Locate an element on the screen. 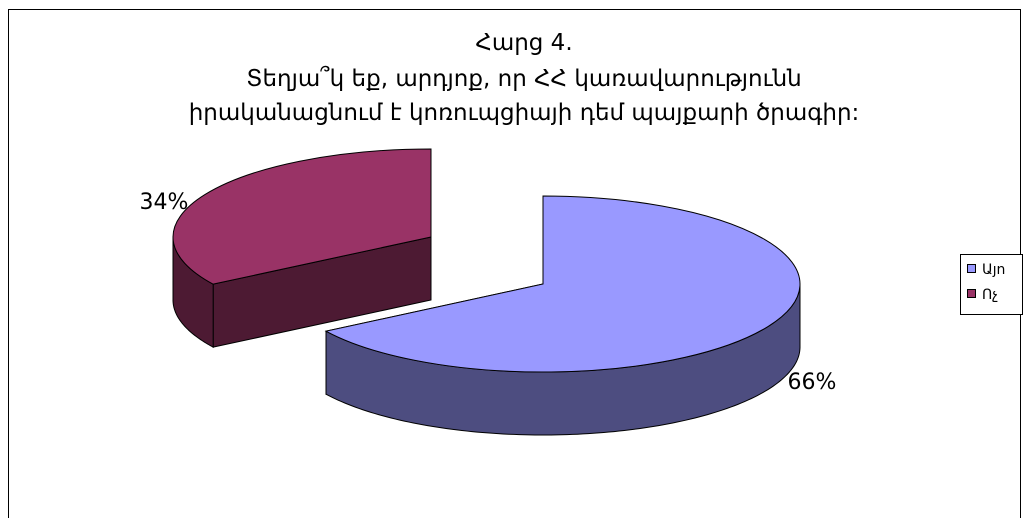  legend-label-no: Ոչ is located at coordinates (990, 295).